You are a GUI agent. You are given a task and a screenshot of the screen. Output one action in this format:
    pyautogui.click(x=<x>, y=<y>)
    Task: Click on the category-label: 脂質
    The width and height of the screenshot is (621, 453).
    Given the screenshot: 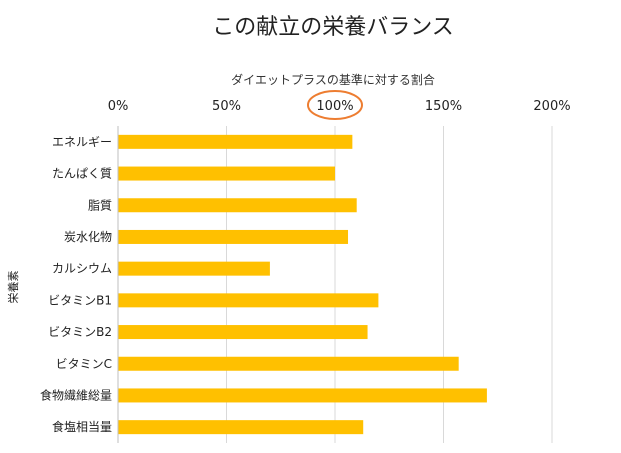 What is the action you would take?
    pyautogui.click(x=100, y=204)
    